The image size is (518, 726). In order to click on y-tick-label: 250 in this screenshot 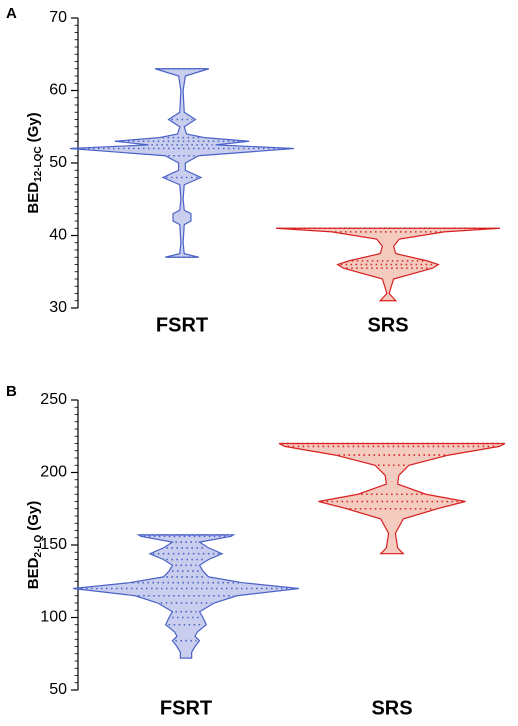, I will do `click(53, 399)`.